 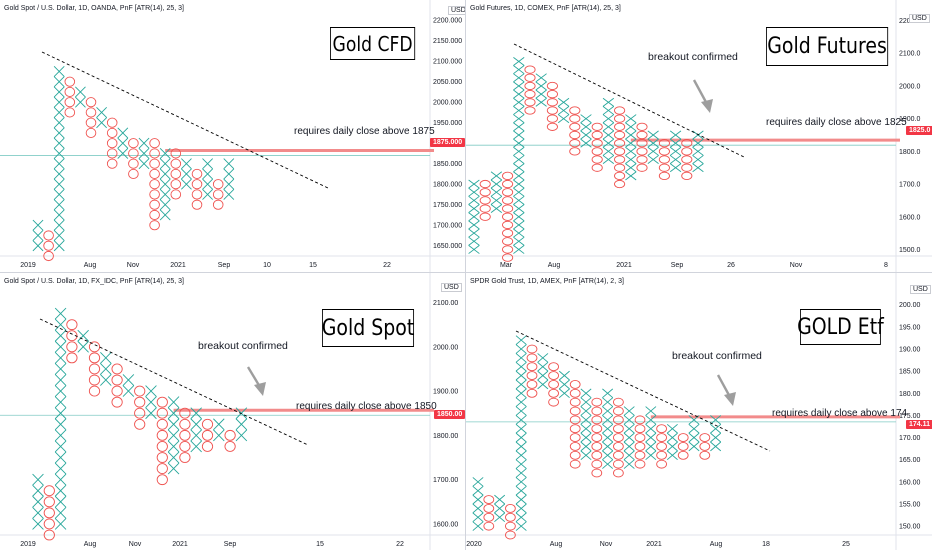 What do you see at coordinates (910, 86) in the screenshot?
I see `y-tick-label: 2000.0` at bounding box center [910, 86].